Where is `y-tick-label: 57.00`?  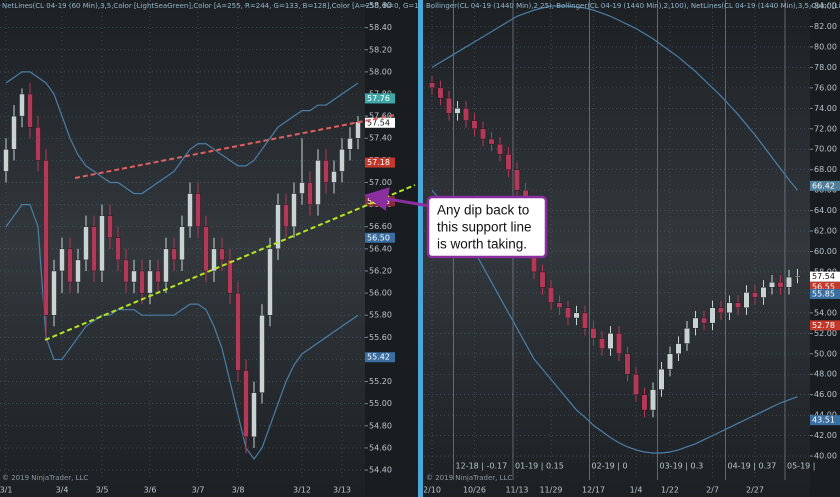
y-tick-label: 57.00 is located at coordinates (380, 182).